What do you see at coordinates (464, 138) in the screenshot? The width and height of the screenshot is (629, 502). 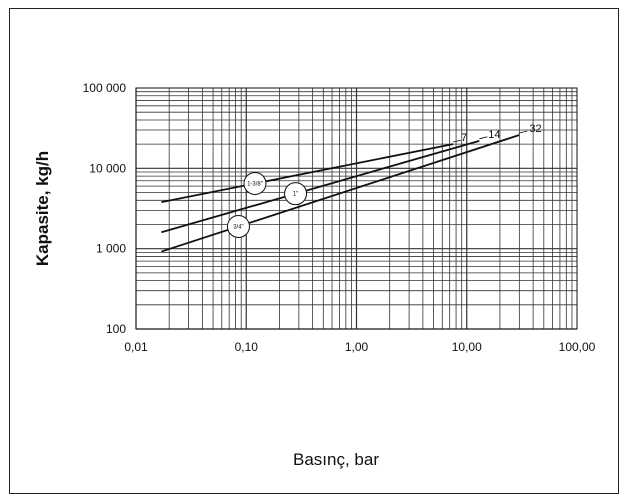 I see `series-label: 7` at bounding box center [464, 138].